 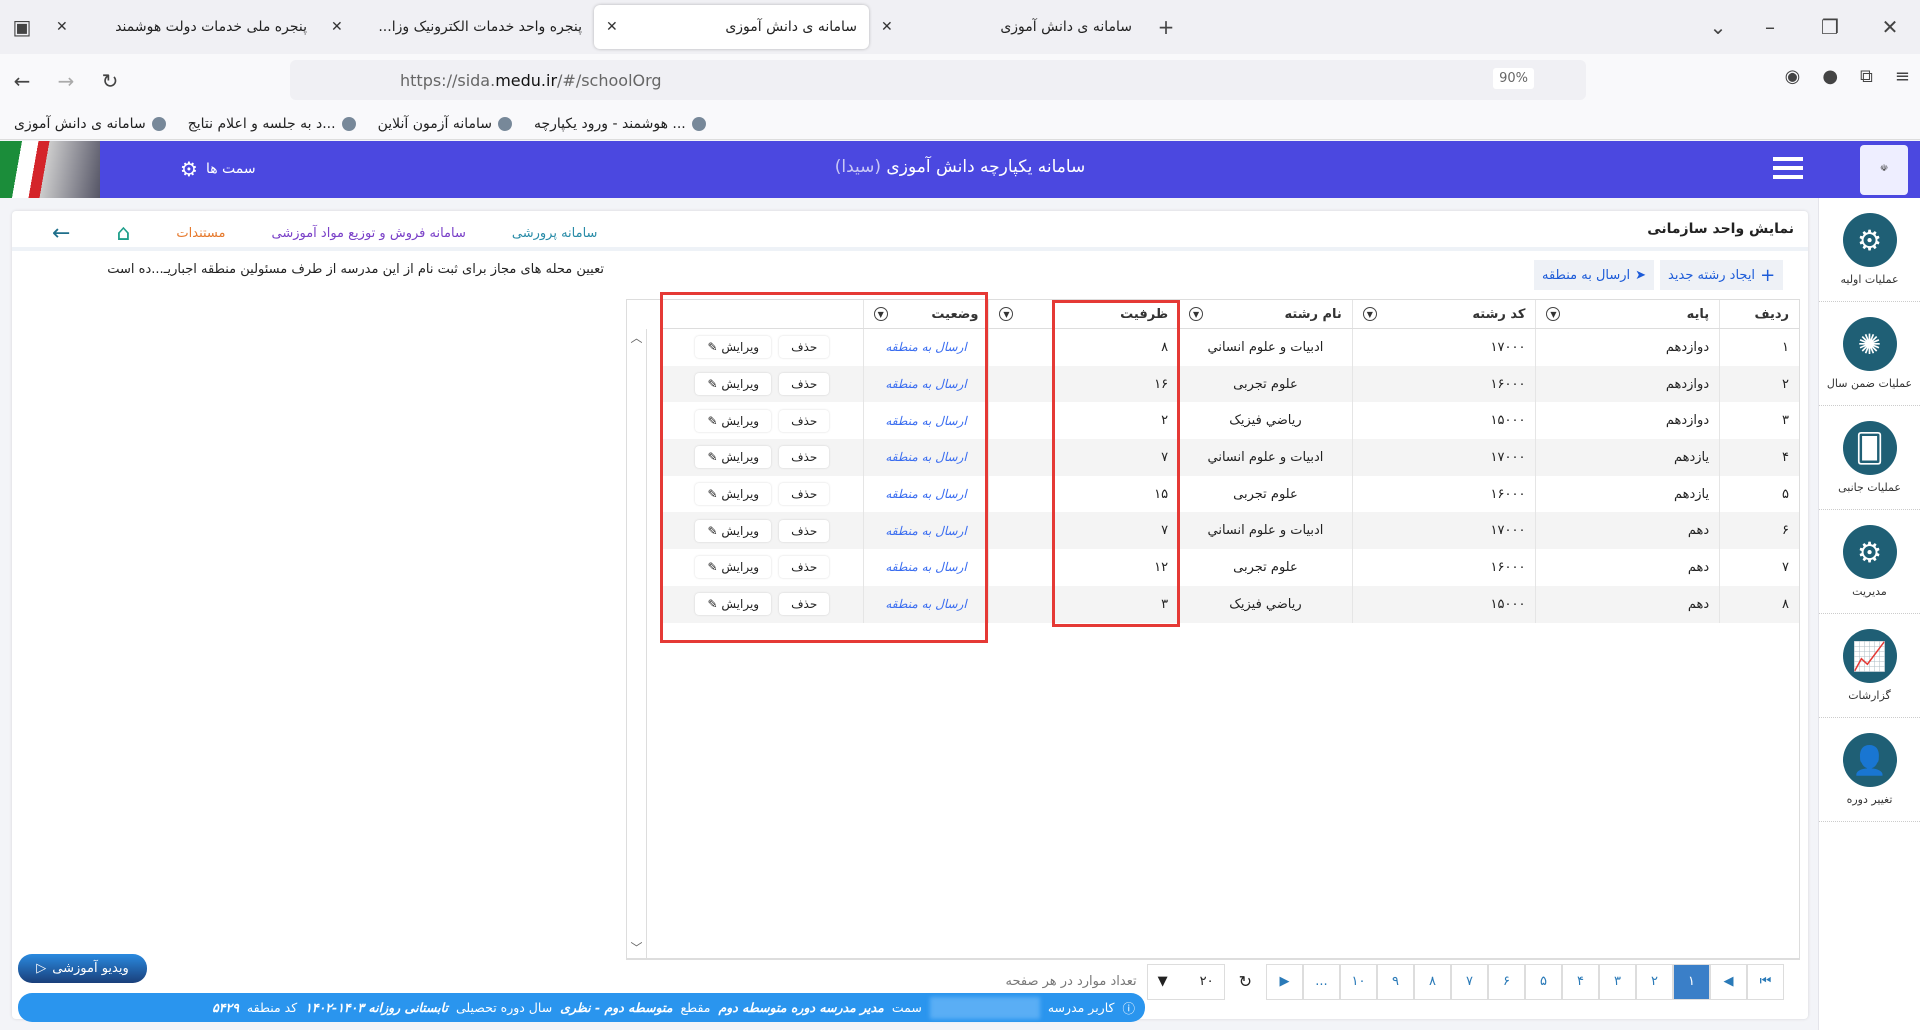 I want to click on account-icon: ●, so click(x=1830, y=76).